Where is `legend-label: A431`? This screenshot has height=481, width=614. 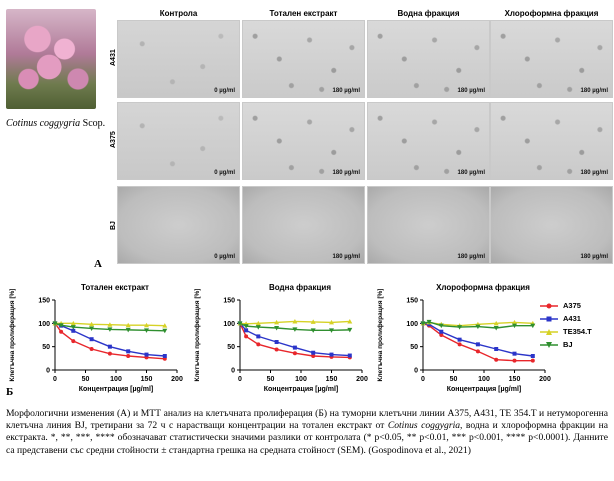
legend-label: A431 is located at coordinates (572, 318).